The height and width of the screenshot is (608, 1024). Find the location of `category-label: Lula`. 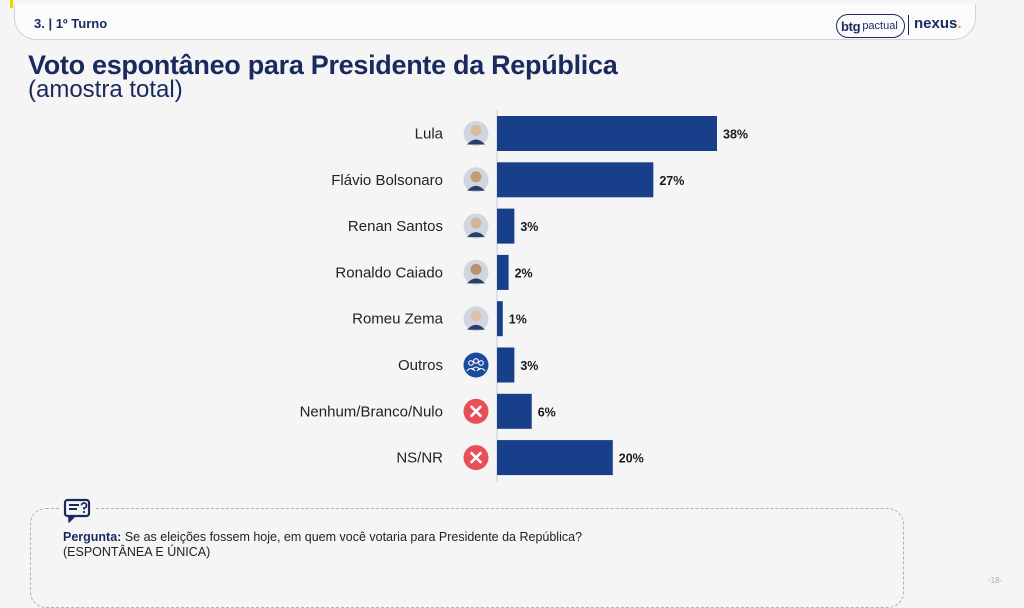

category-label: Lula is located at coordinates (429, 134).